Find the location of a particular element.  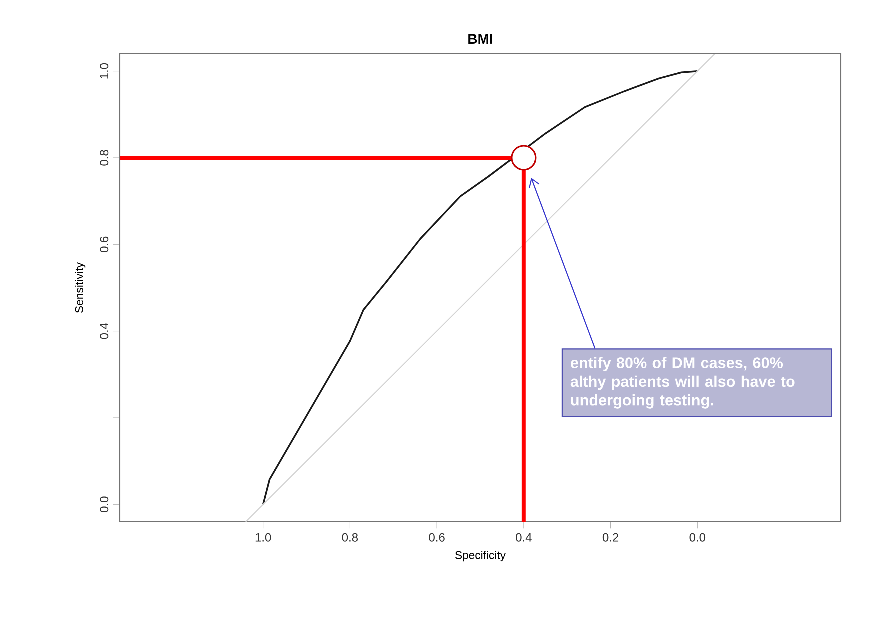

y-tick-label: 0.6 is located at coordinates (104, 244).